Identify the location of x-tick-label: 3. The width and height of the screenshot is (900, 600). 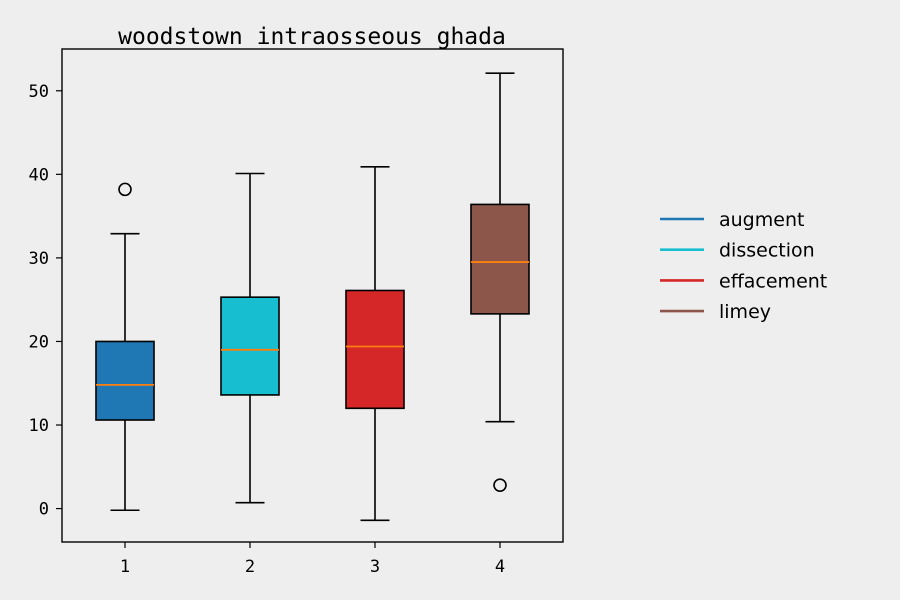
(375, 567).